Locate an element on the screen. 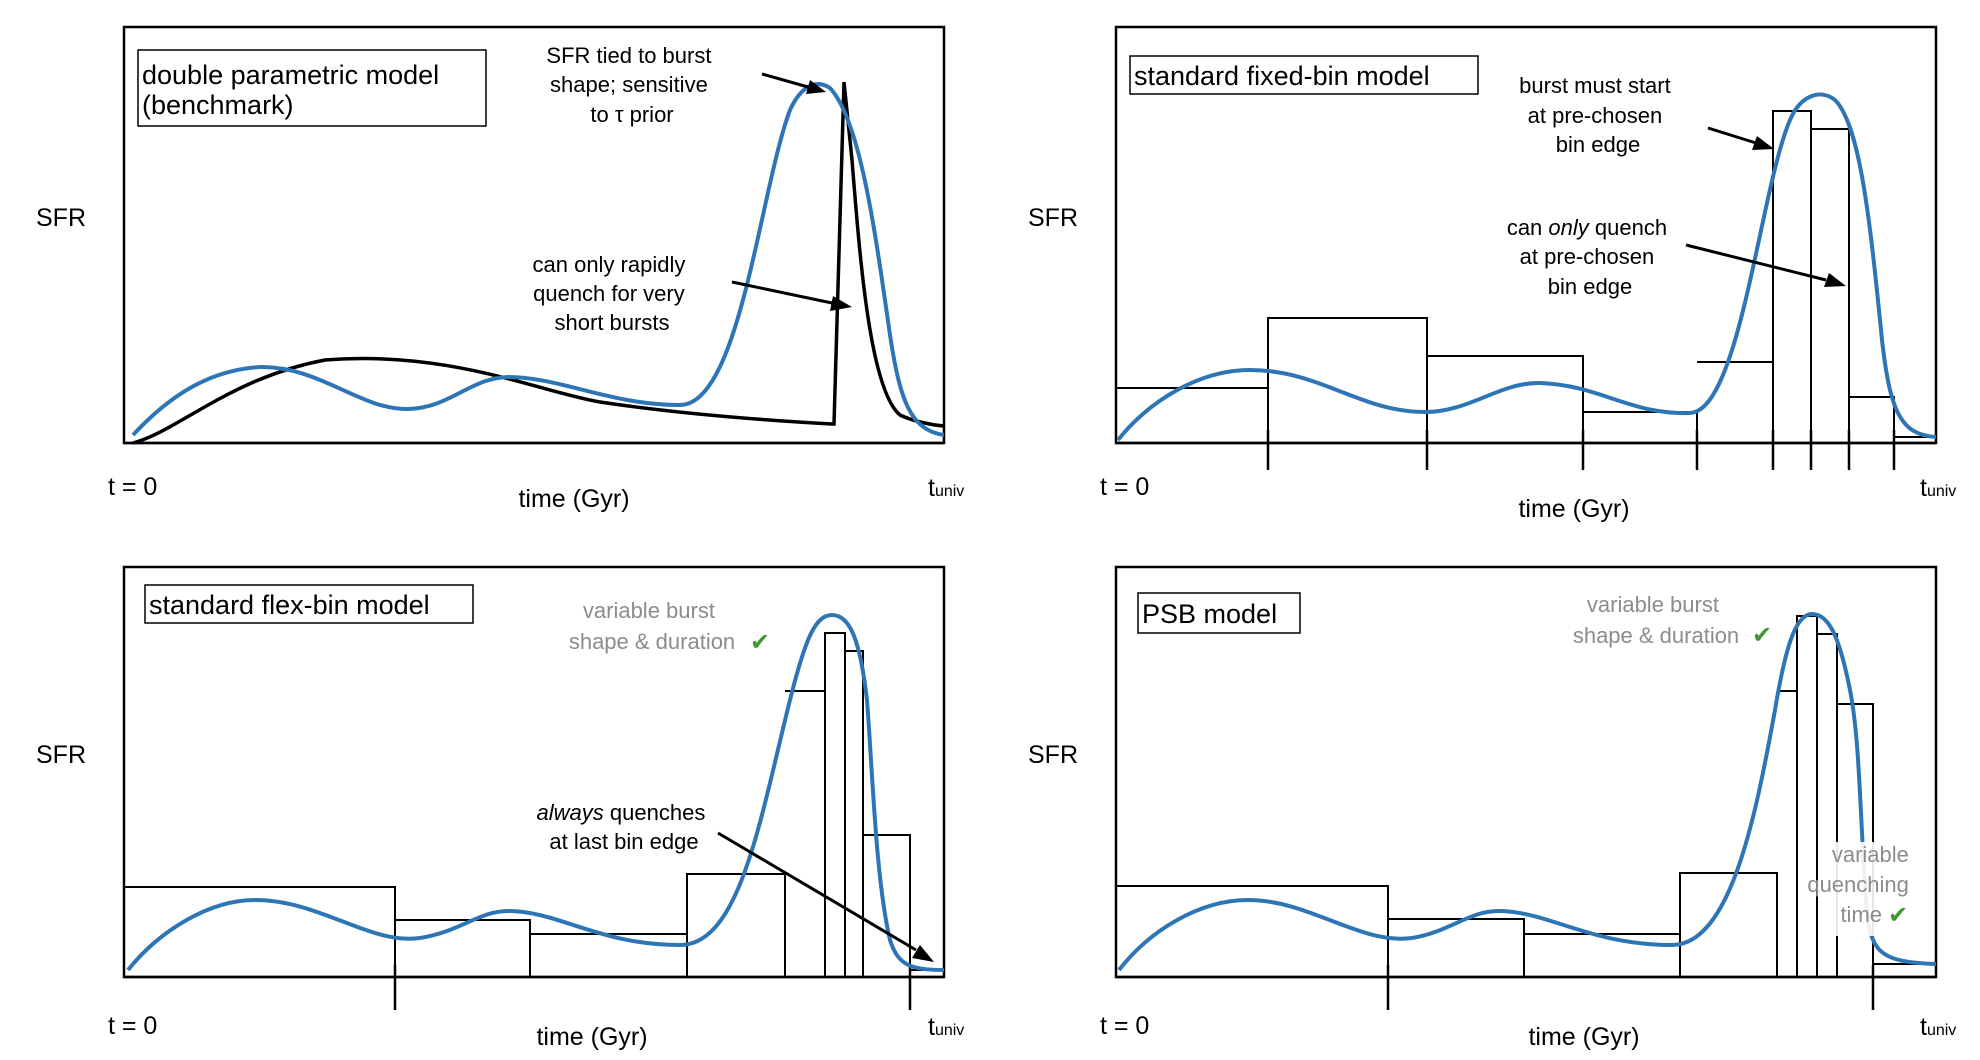 This screenshot has height=1060, width=1980. tau-prior-text: to τ prior is located at coordinates (631, 114).